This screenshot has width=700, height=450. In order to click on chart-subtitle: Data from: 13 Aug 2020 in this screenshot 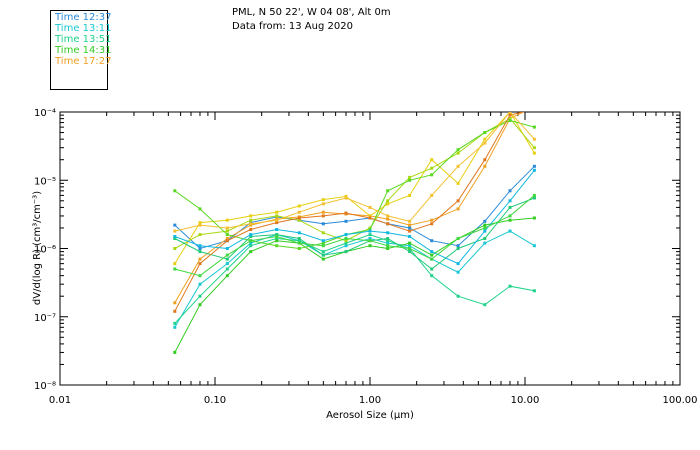, I will do `click(292, 26)`.